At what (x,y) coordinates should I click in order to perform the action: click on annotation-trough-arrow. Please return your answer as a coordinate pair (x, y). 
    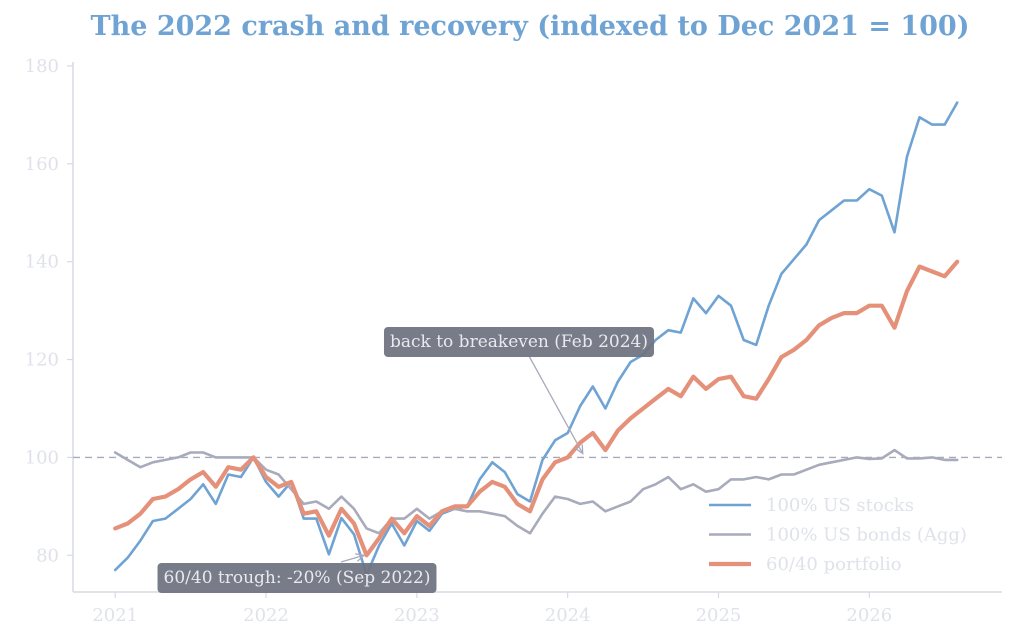
    Looking at the image, I should click on (352, 558).